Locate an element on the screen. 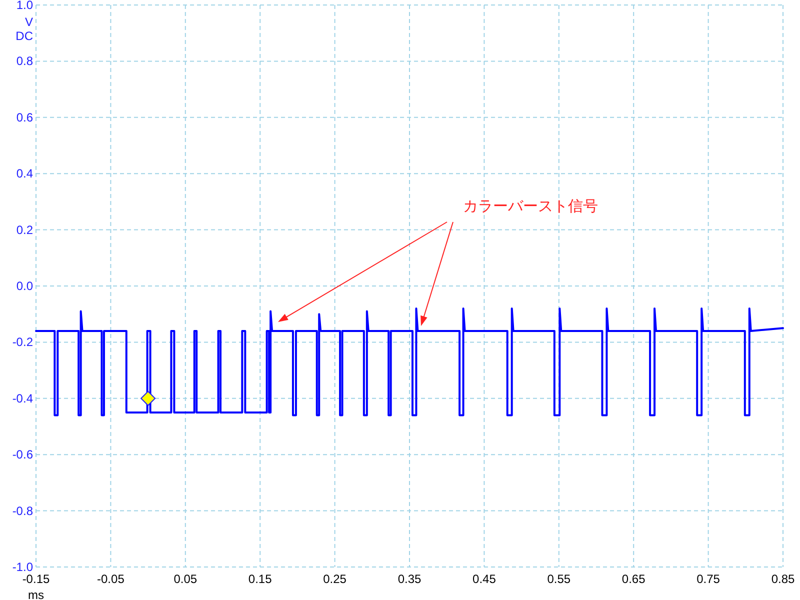 Image resolution: width=800 pixels, height=600 pixels. x-tick-label: 0.25 is located at coordinates (335, 579).